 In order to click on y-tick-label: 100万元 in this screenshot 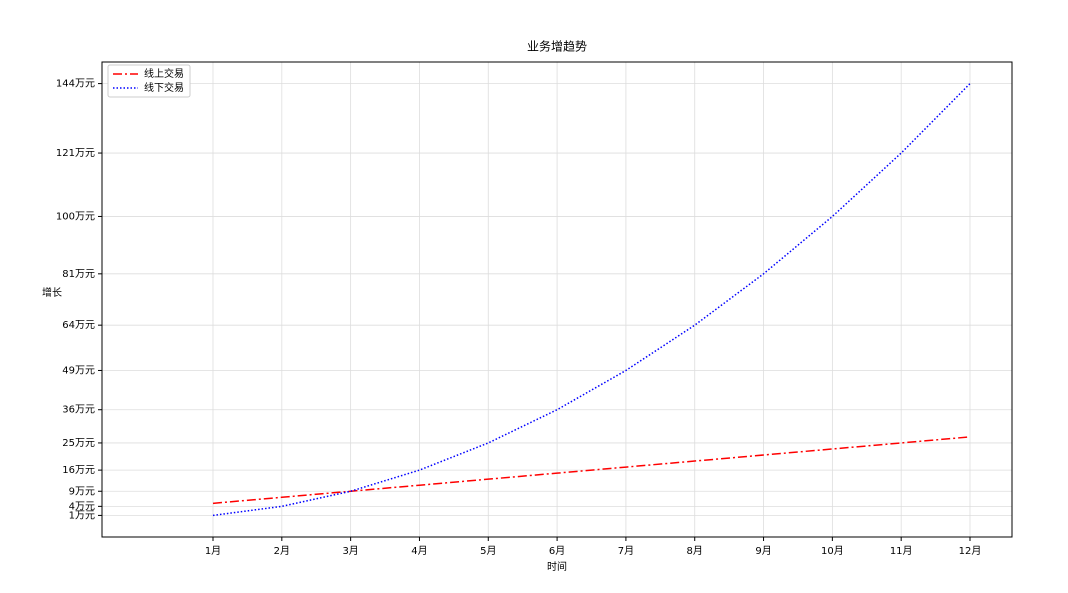, I will do `click(75, 216)`.